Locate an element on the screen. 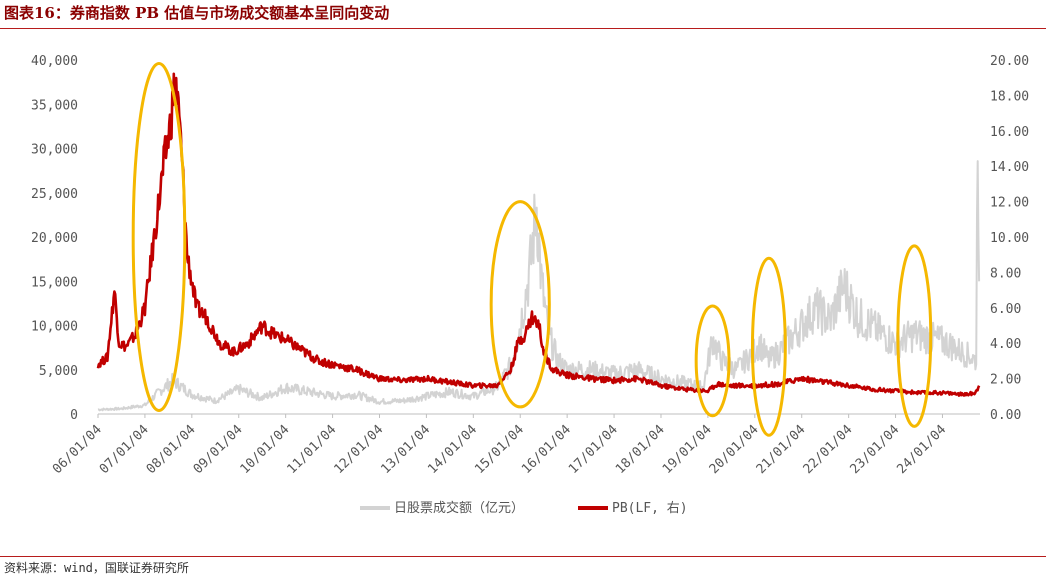 The image size is (1046, 578). legend: 日股票成交额（亿元） PB(LF, 右) is located at coordinates (524, 508).